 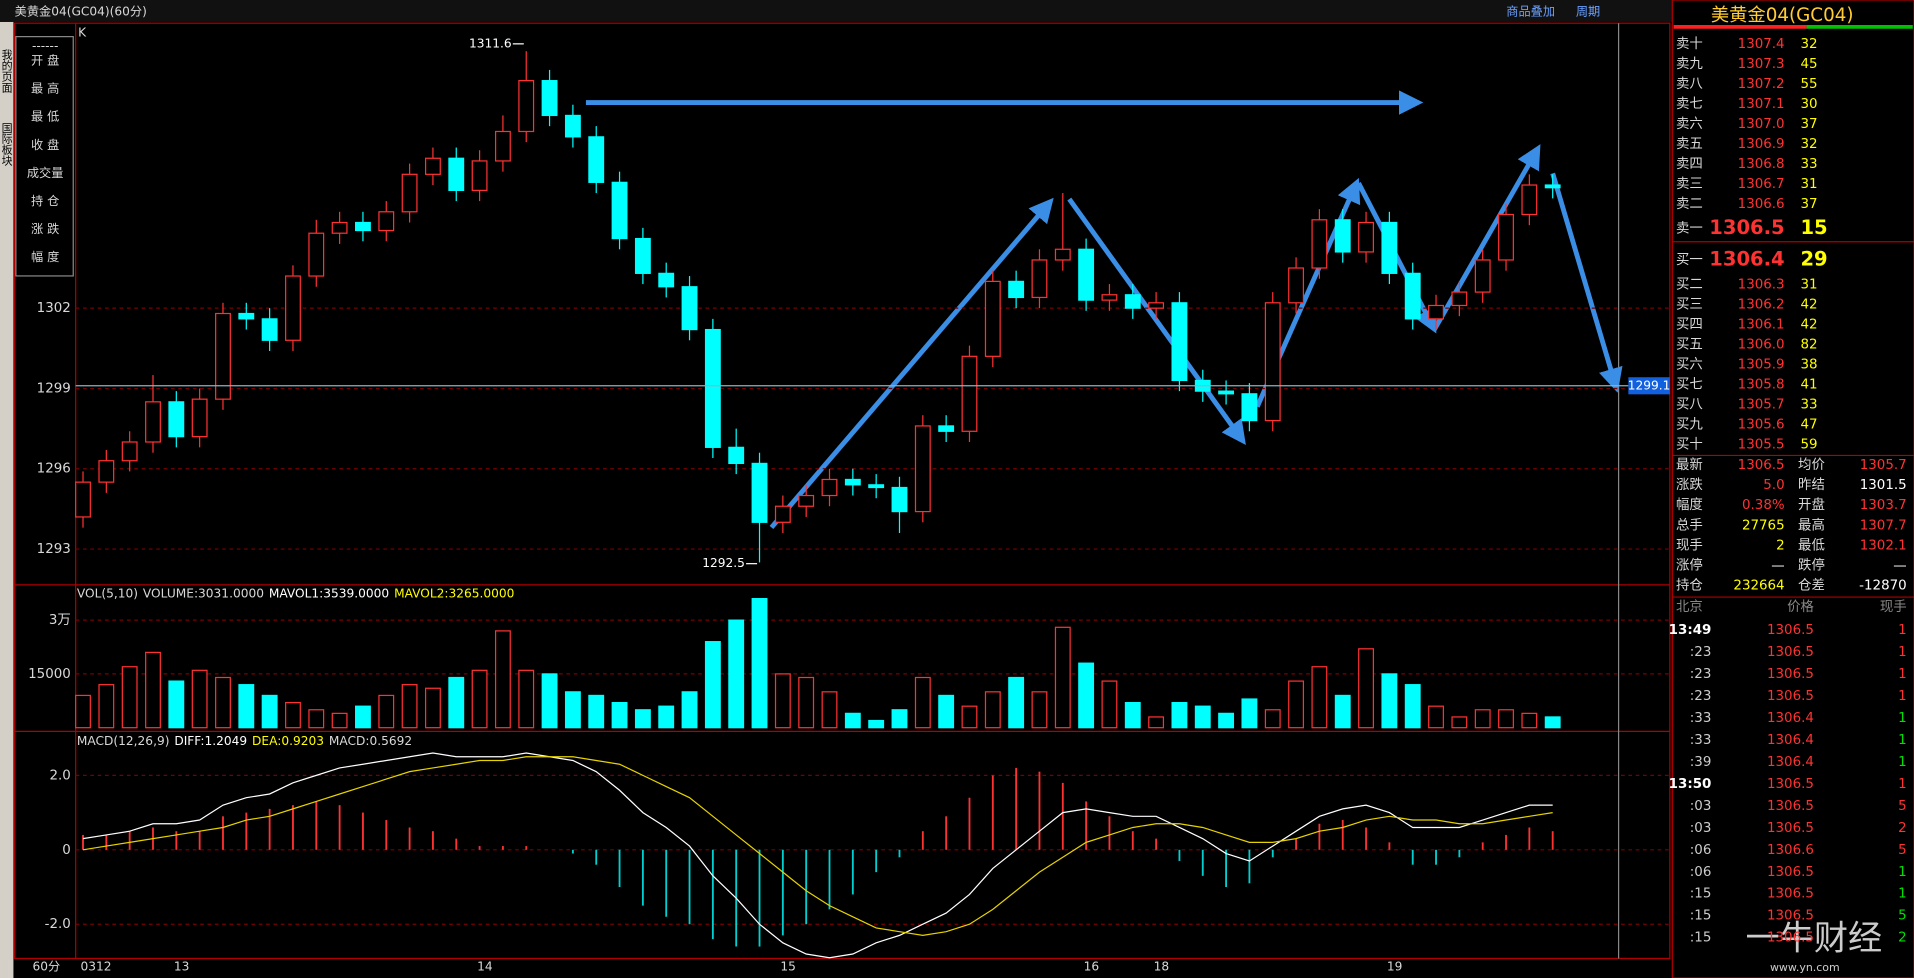 I want to click on book-price: 1306.6, so click(x=1761, y=204).